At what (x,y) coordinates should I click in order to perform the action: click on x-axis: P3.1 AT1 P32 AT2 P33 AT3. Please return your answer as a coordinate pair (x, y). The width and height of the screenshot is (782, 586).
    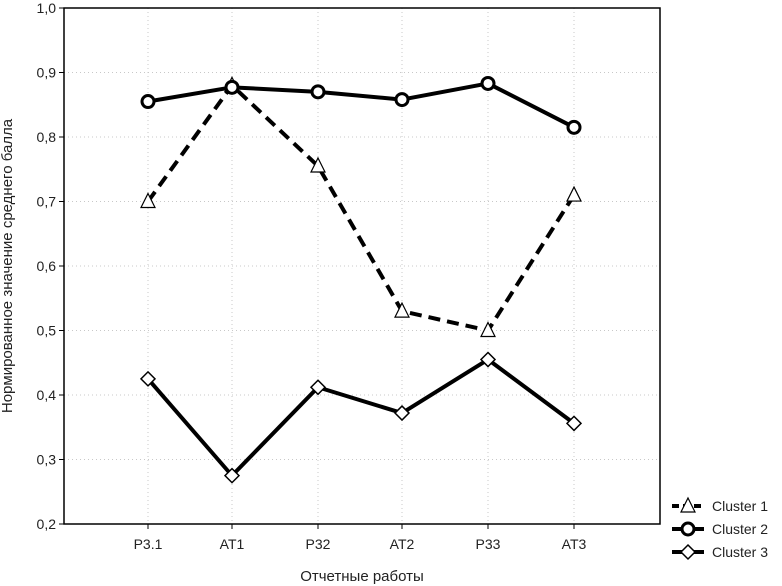
    Looking at the image, I should click on (360, 538).